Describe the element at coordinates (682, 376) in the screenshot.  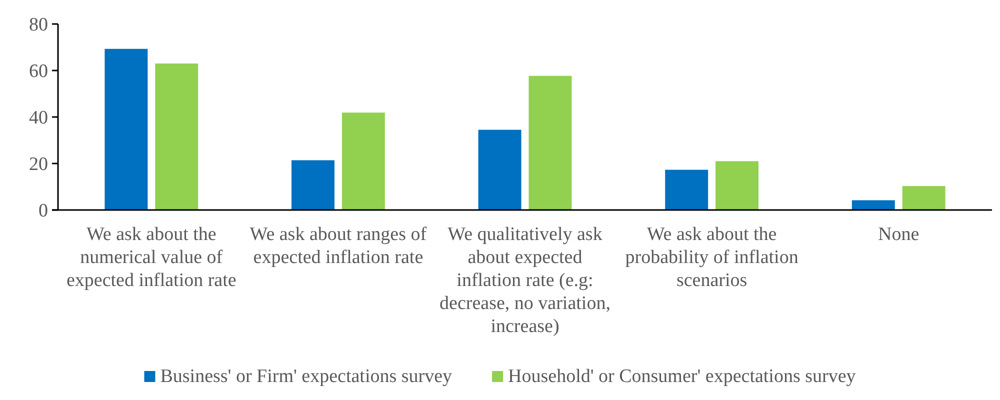
I see `legend-label: Household' or Consumer' expectations survey` at that location.